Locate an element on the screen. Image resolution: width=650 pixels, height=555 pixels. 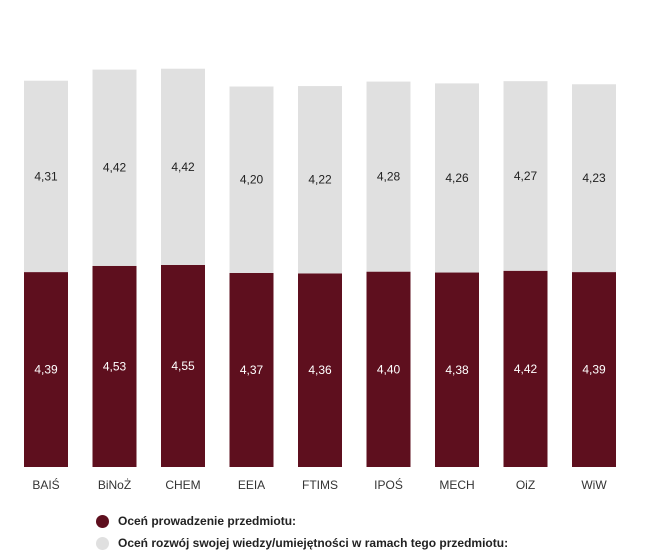
data-label-development-6: 4,26 is located at coordinates (457, 178).